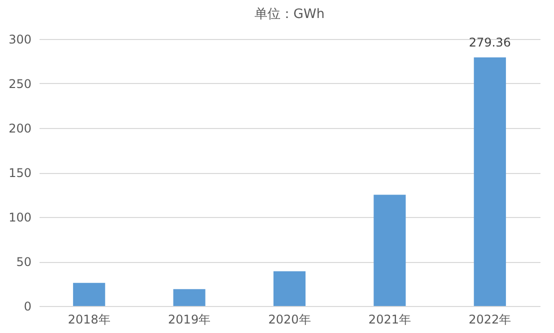 The image size is (554, 333). I want to click on data-label: 279.36, so click(489, 42).